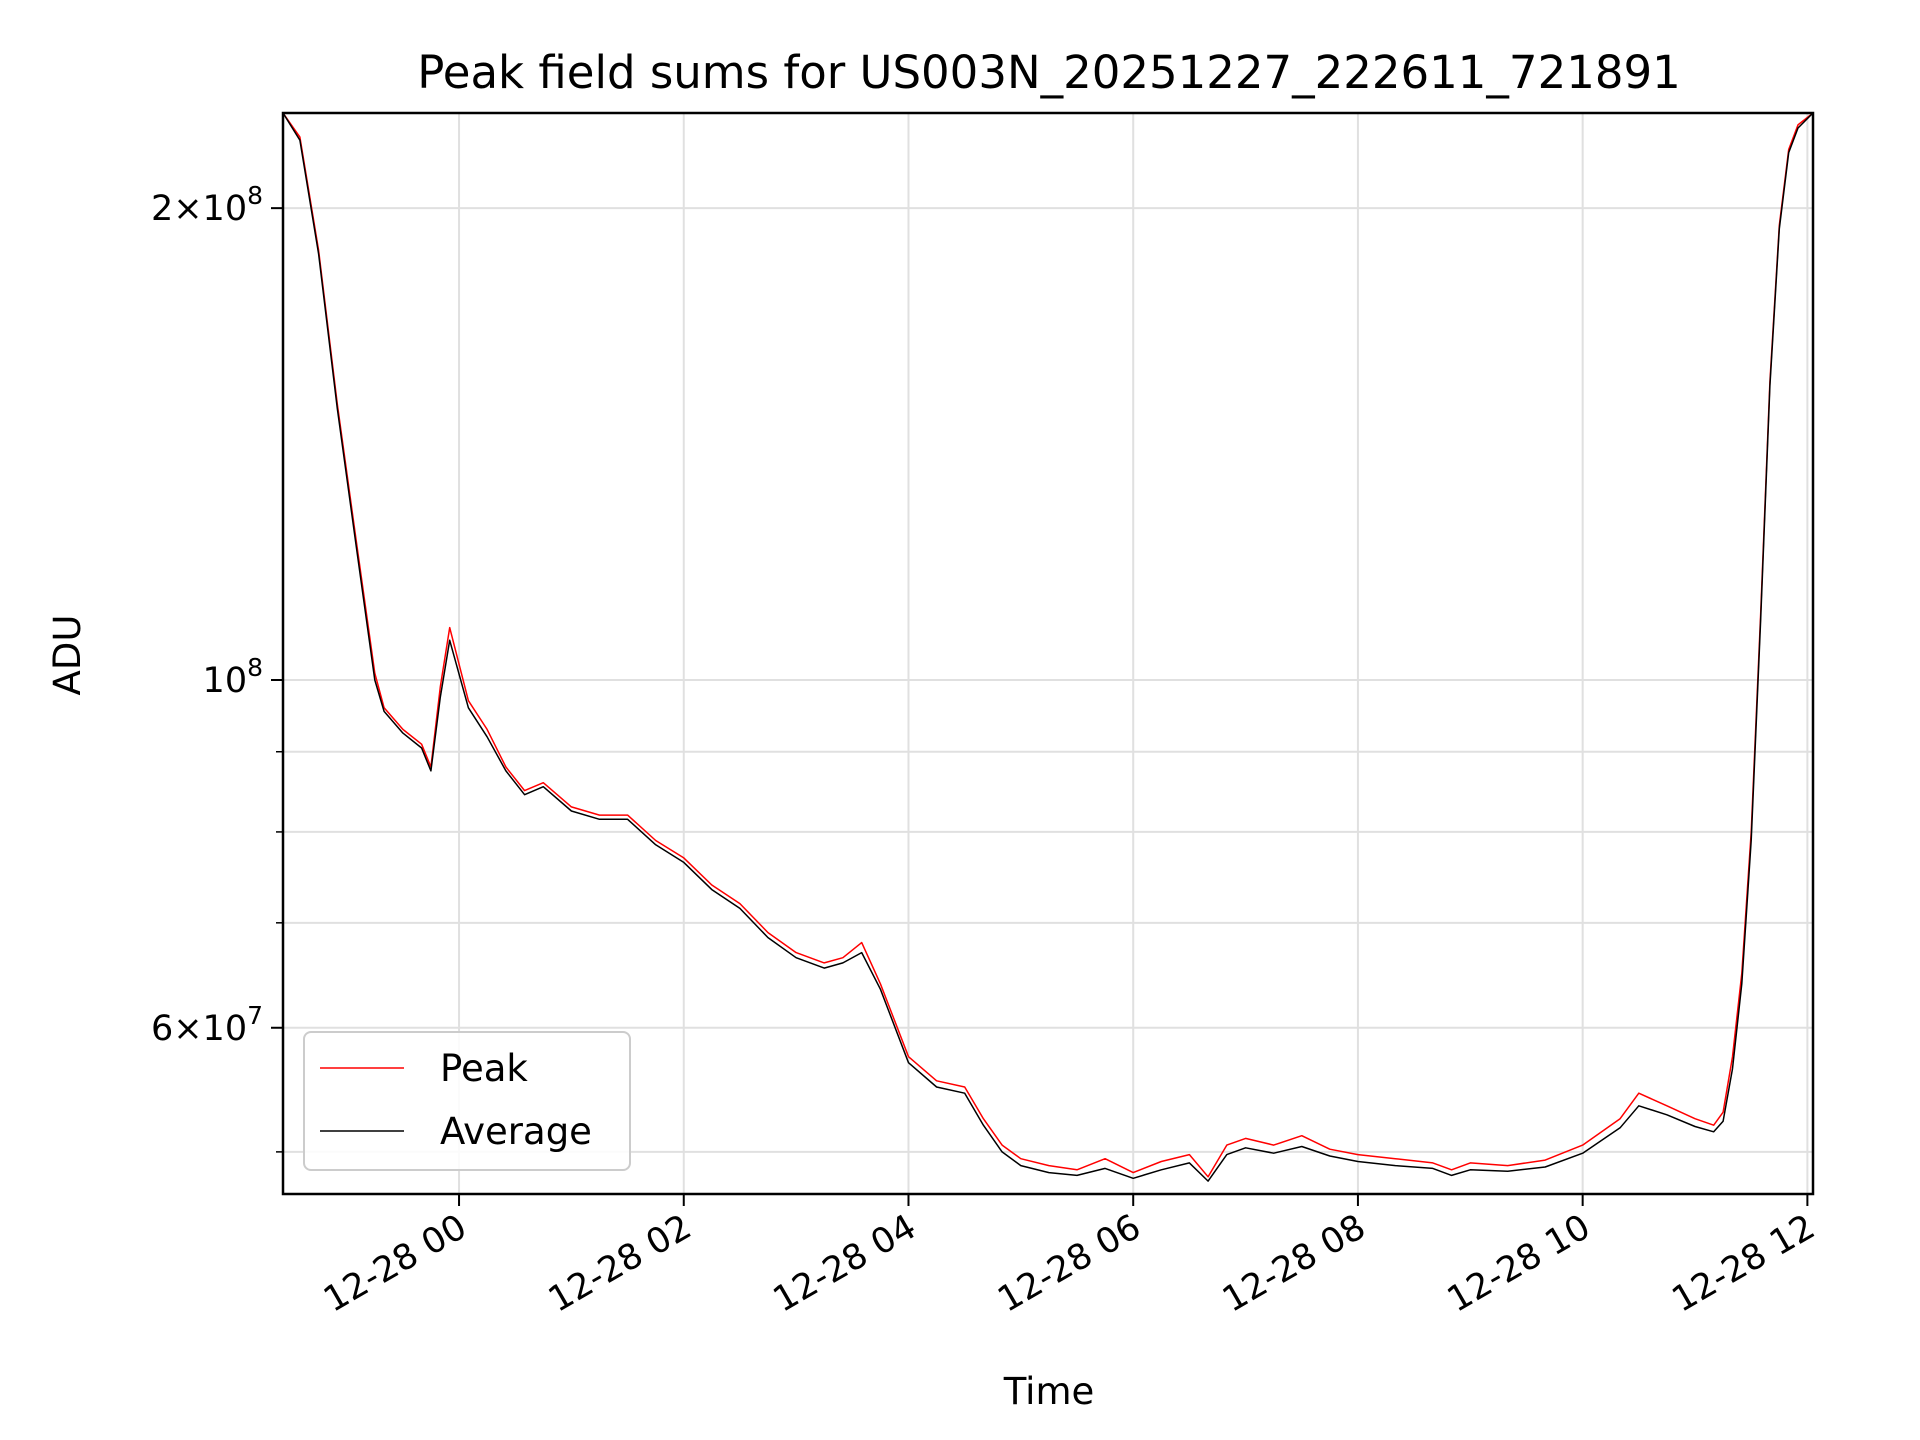  What do you see at coordinates (67, 655) in the screenshot?
I see `y-axis-label: ADU` at bounding box center [67, 655].